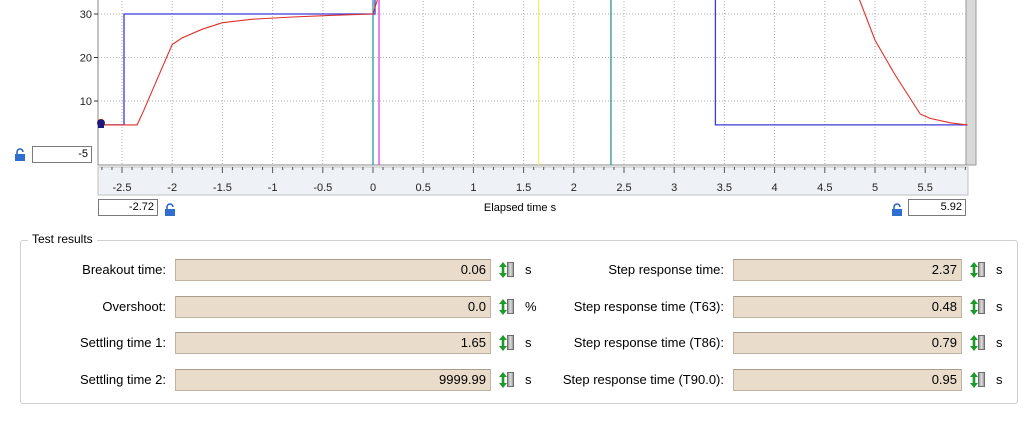 The image size is (1024, 423). I want to click on y-tick-label: 30, so click(86, 15).